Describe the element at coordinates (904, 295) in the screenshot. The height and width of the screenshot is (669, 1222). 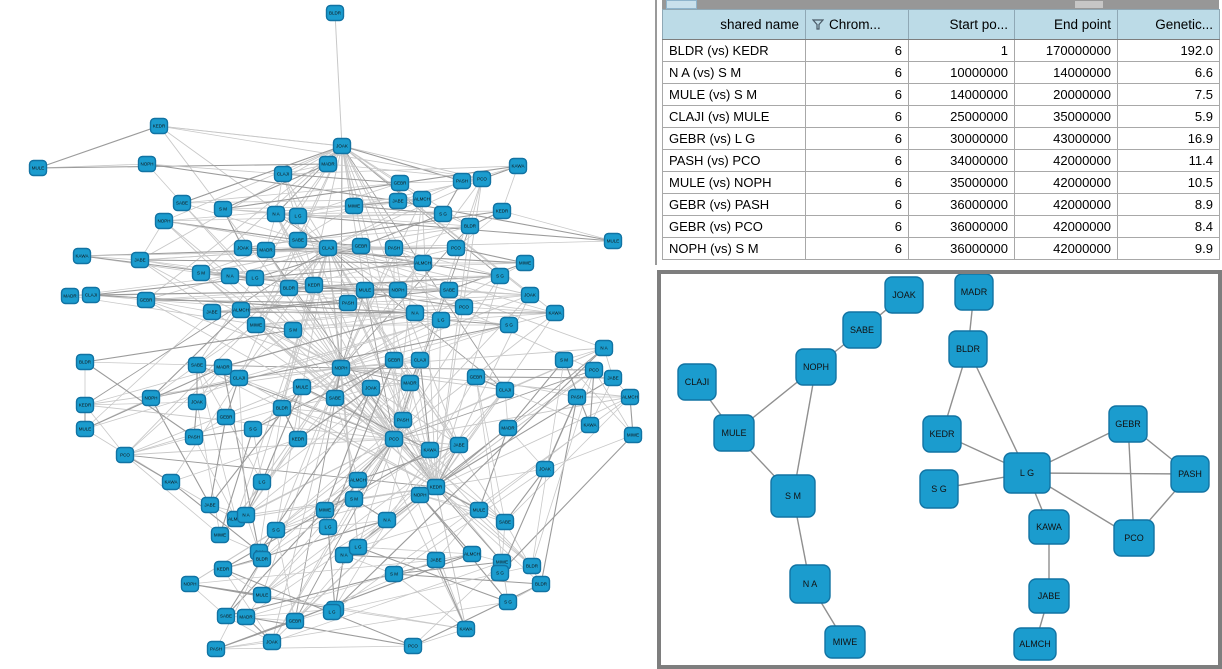
I see `detail-node-JOAK: JOAK` at that location.